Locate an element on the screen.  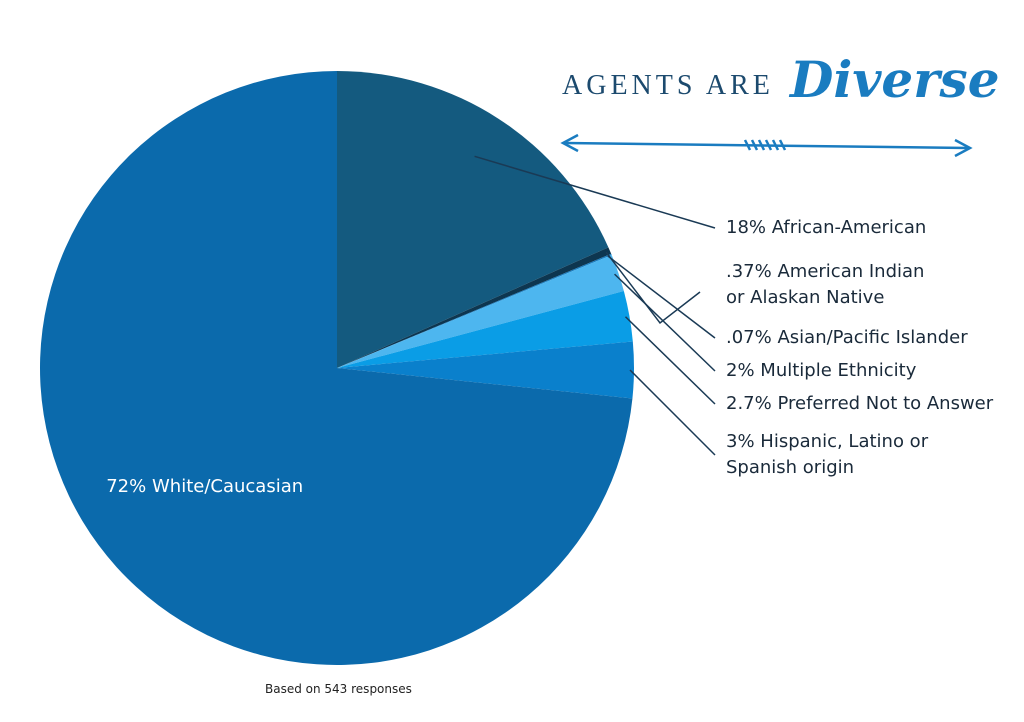
slice-label: .37% American Indian or Alaskan Native is located at coordinates (833, 285).